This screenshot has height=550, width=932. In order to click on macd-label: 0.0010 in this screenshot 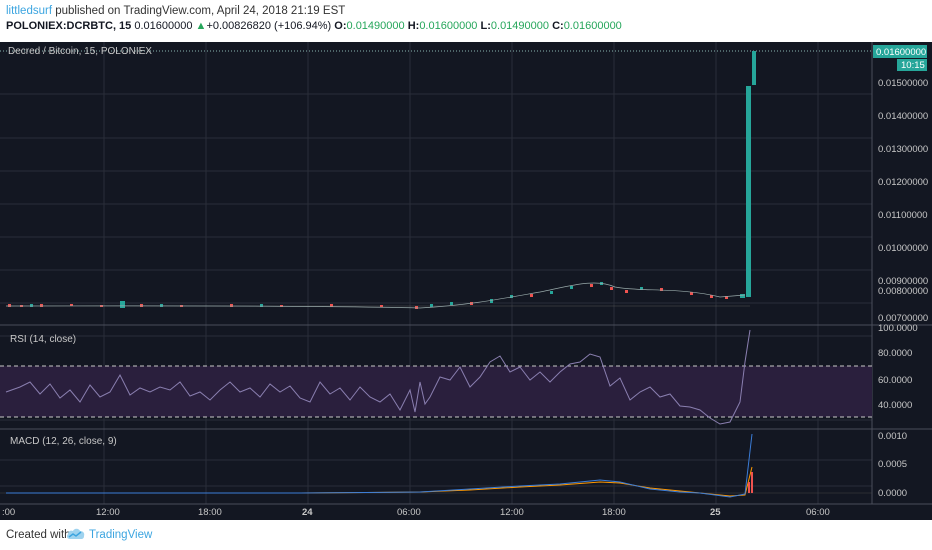, I will do `click(892, 436)`.